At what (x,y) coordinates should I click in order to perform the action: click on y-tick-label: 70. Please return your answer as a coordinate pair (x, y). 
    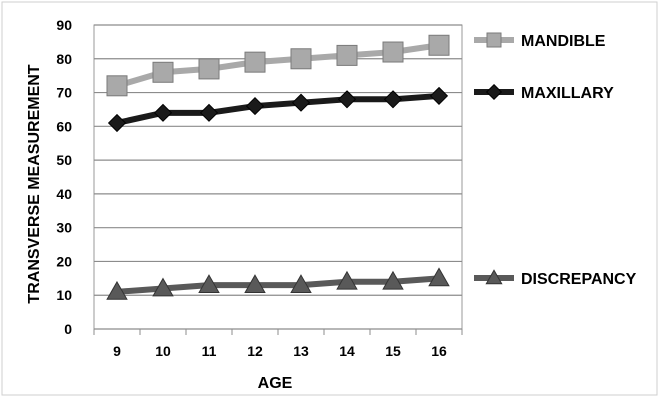
    Looking at the image, I should click on (64, 93).